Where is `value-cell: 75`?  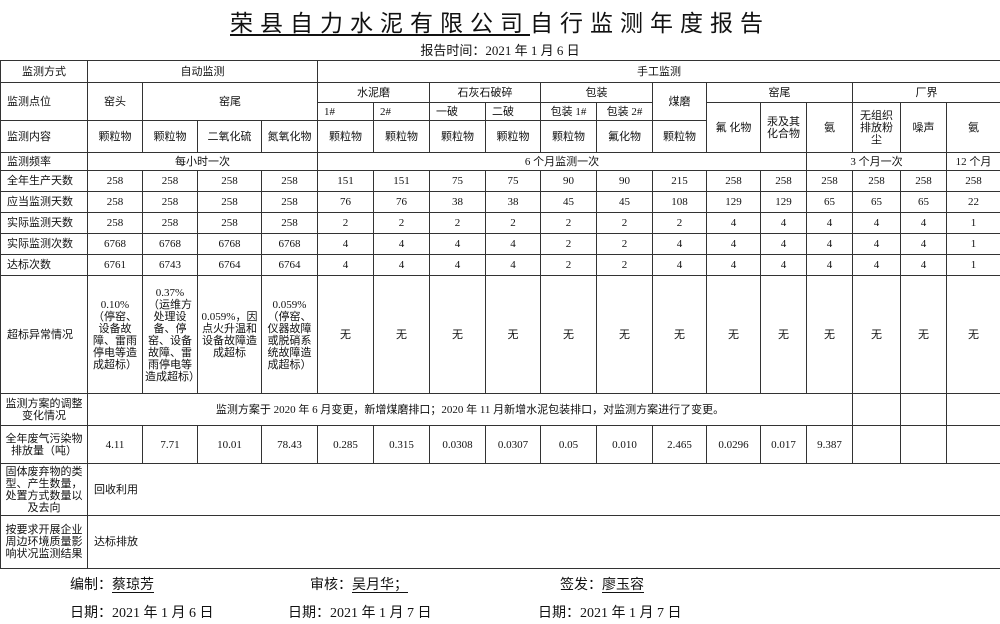
value-cell: 75 is located at coordinates (513, 181).